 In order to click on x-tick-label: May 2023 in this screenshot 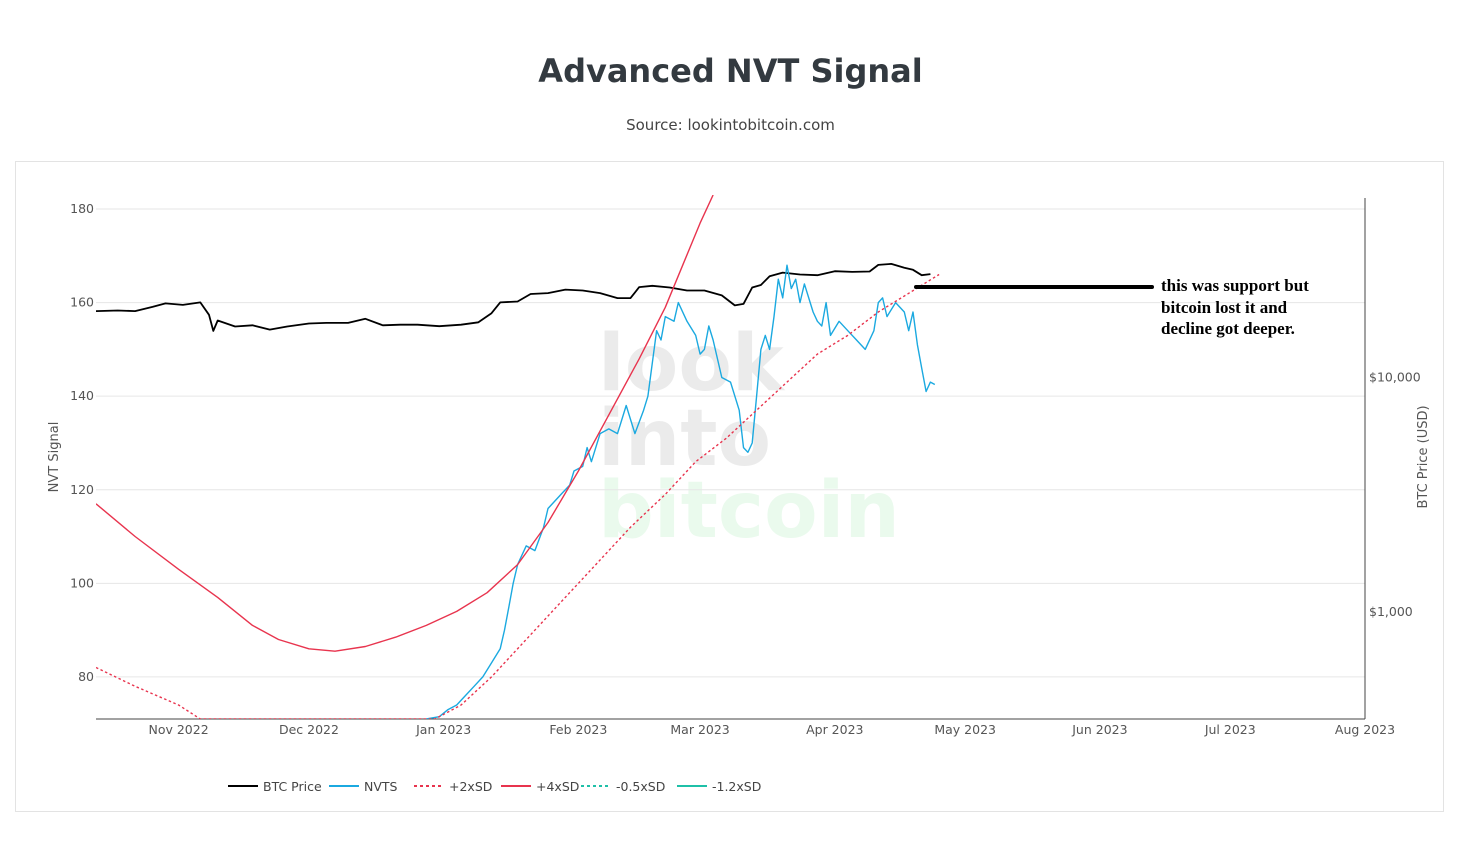, I will do `click(965, 729)`.